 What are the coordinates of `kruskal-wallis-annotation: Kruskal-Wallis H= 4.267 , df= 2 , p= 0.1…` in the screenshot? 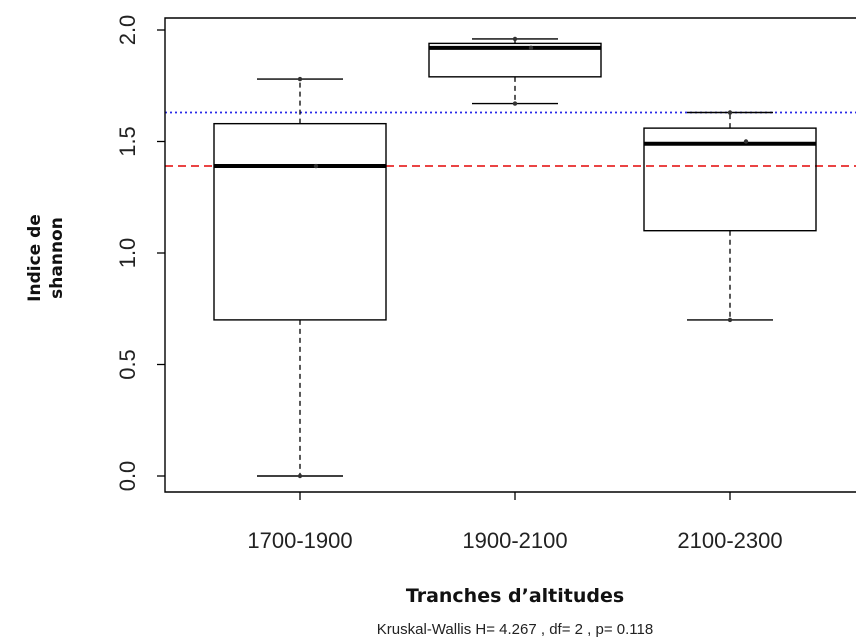 It's located at (515, 629).